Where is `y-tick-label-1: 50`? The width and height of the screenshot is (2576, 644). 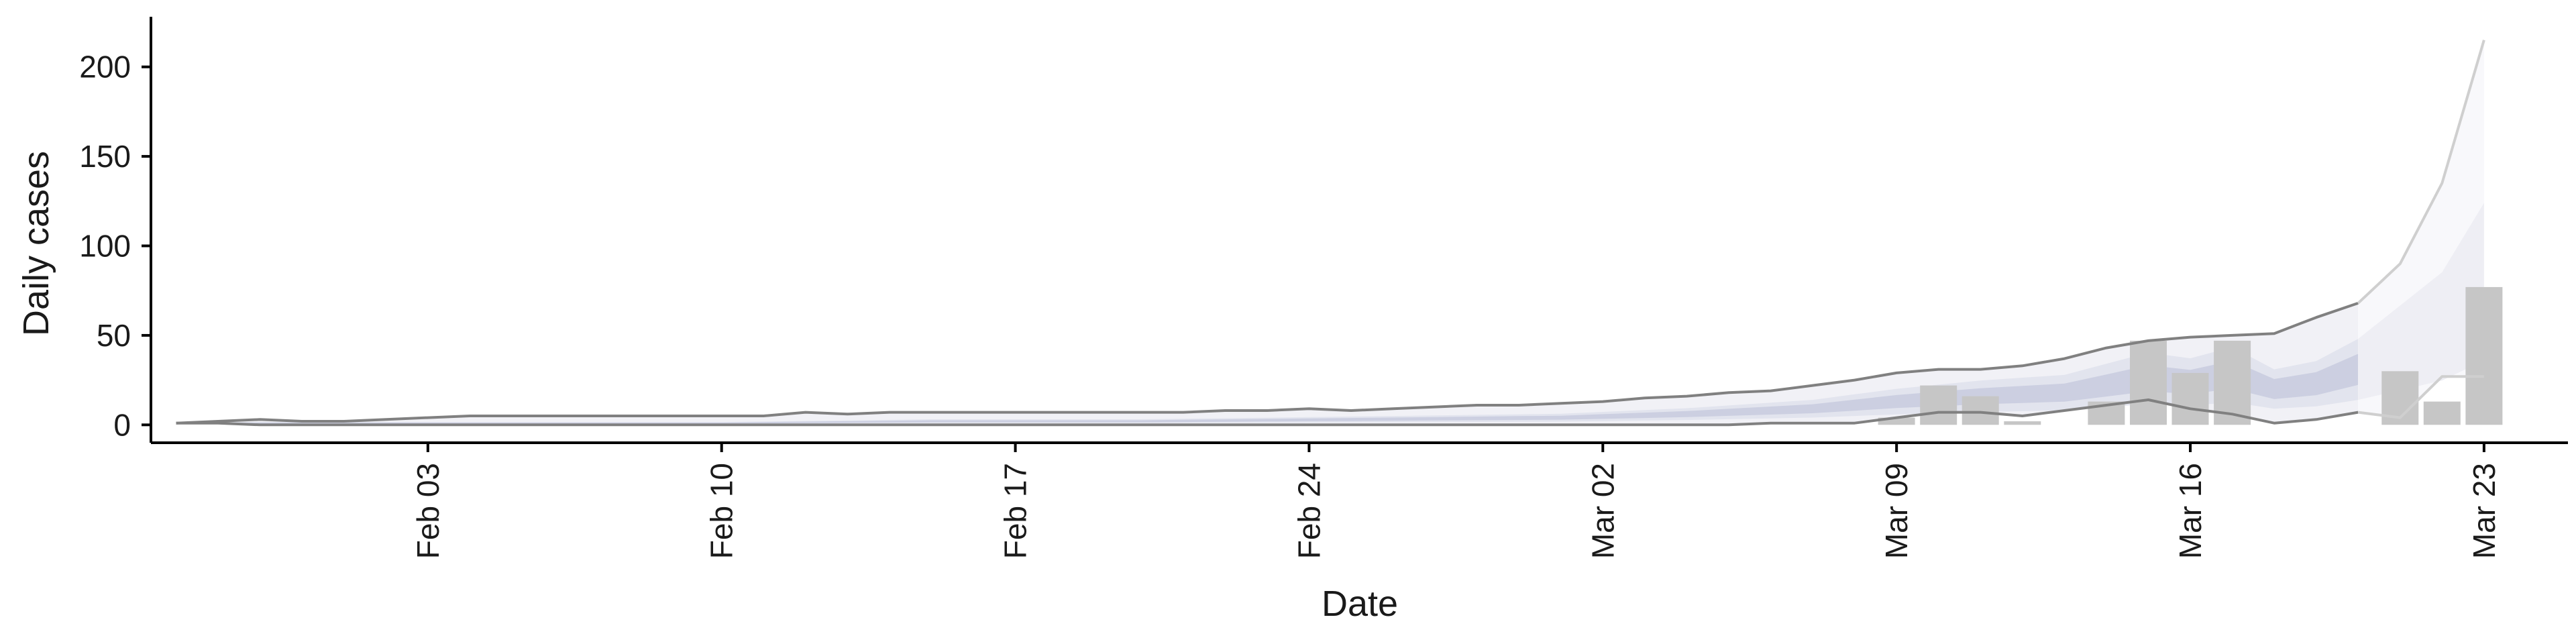
y-tick-label-1: 50 is located at coordinates (114, 335).